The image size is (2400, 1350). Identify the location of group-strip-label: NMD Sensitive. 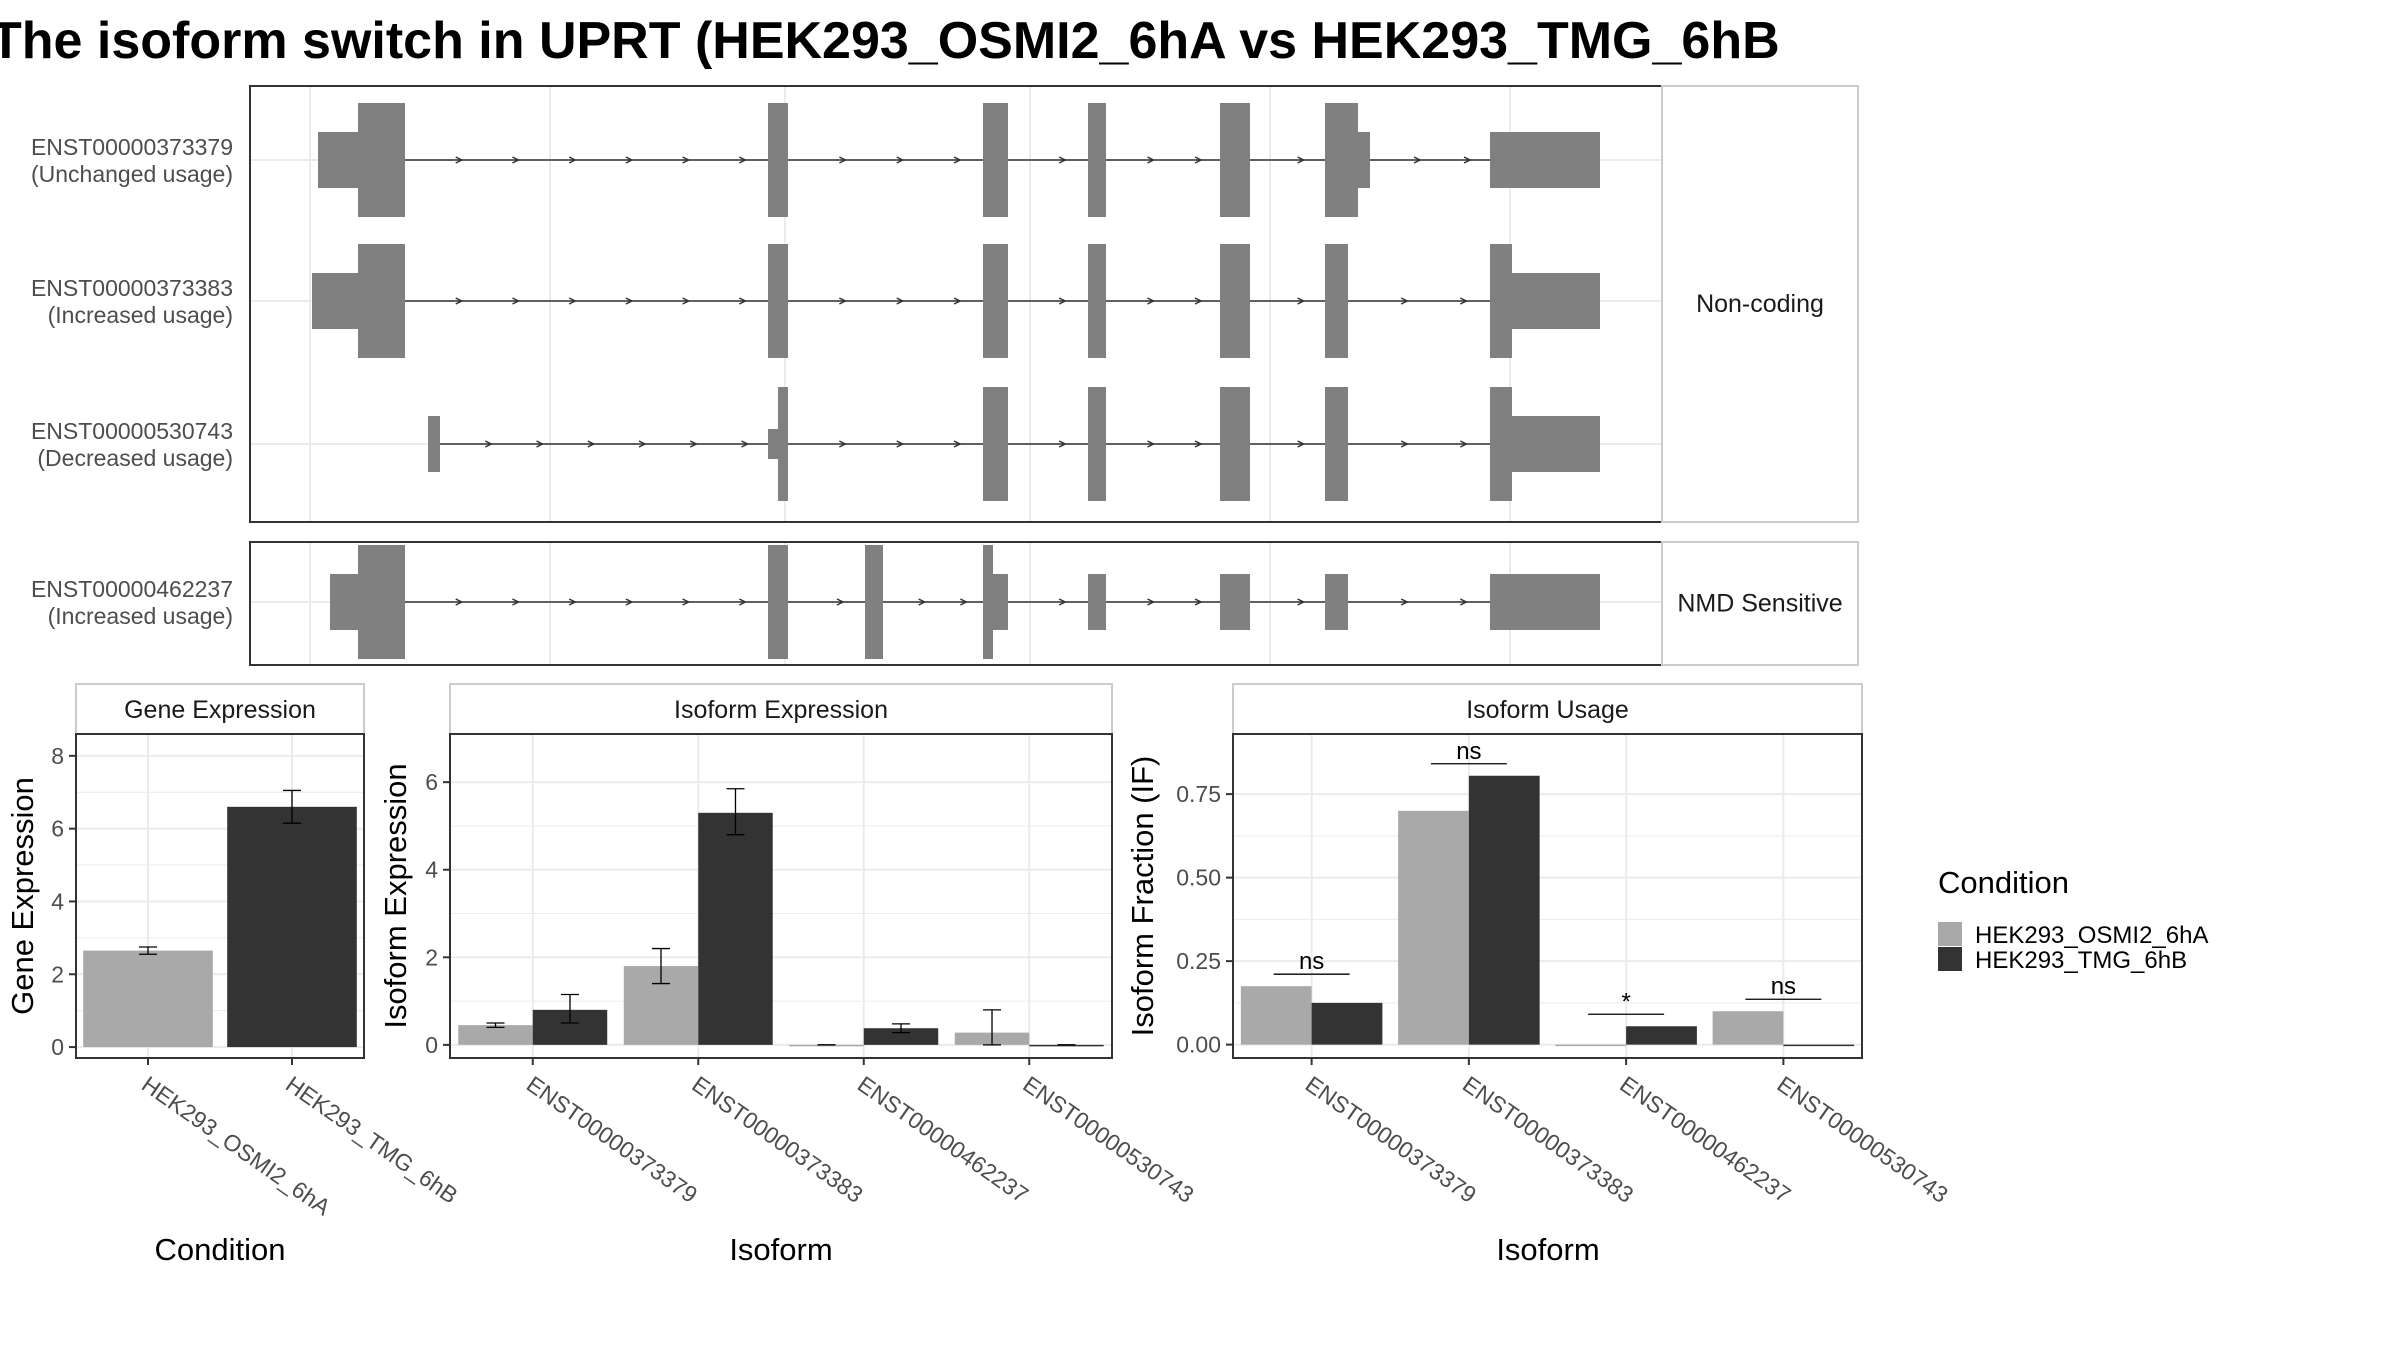
(1759, 604).